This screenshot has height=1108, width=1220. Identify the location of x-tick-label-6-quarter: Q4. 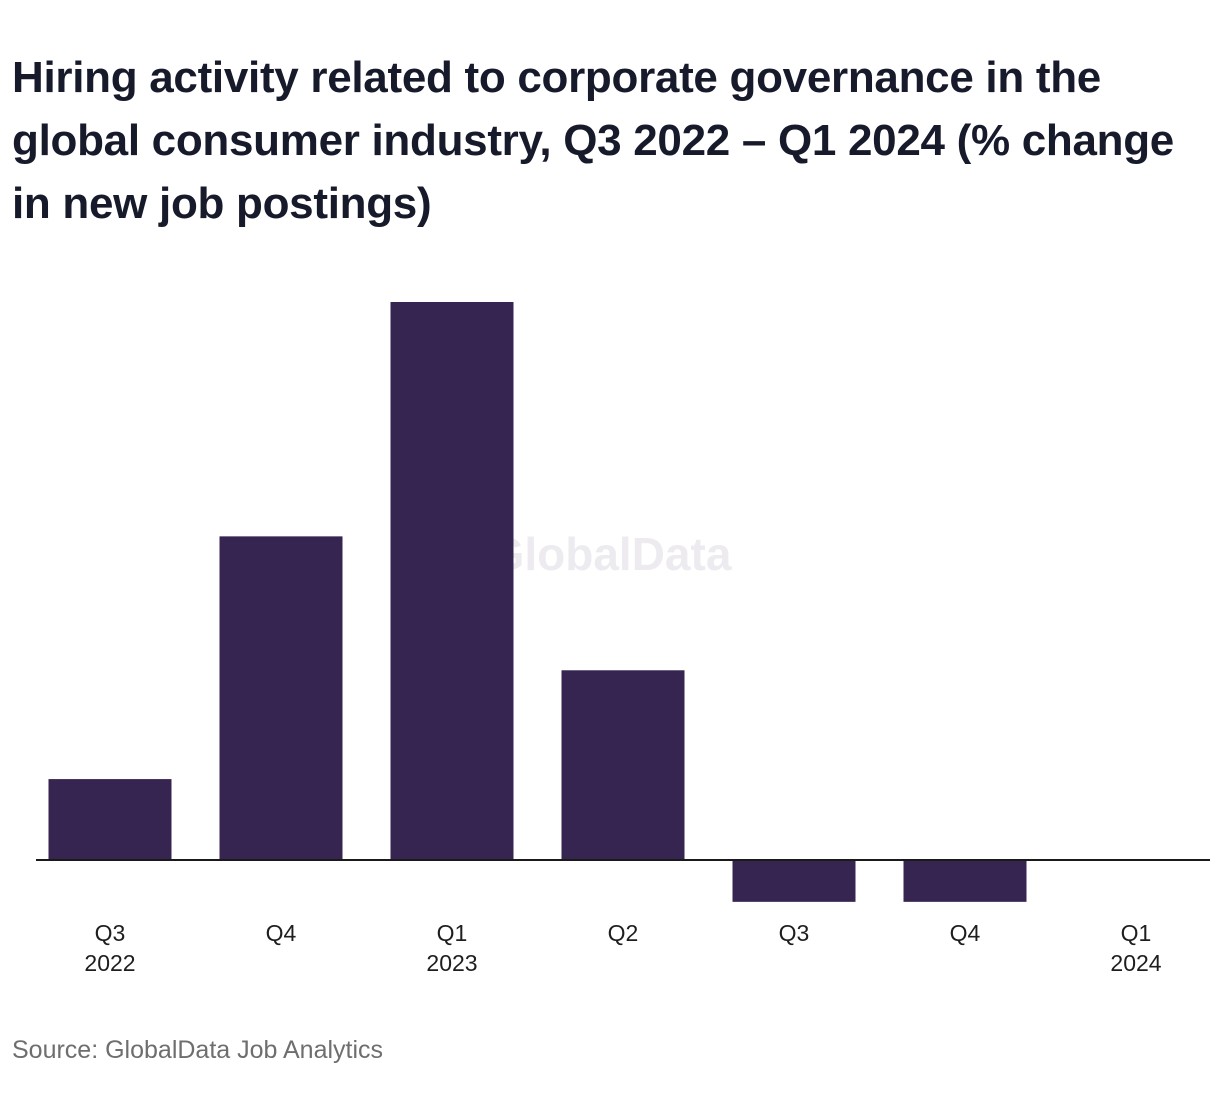
(965, 933).